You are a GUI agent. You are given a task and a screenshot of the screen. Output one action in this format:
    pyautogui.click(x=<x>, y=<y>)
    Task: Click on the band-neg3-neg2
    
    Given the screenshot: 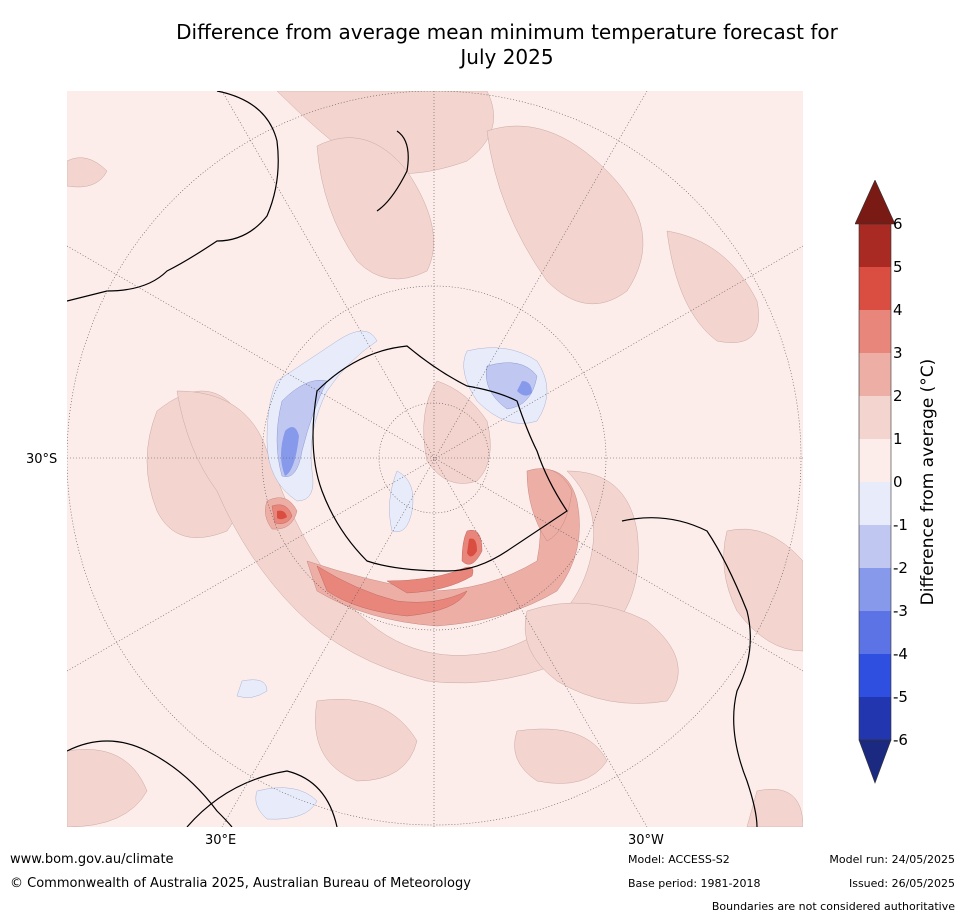 What is the action you would take?
    pyautogui.click(x=875, y=589)
    